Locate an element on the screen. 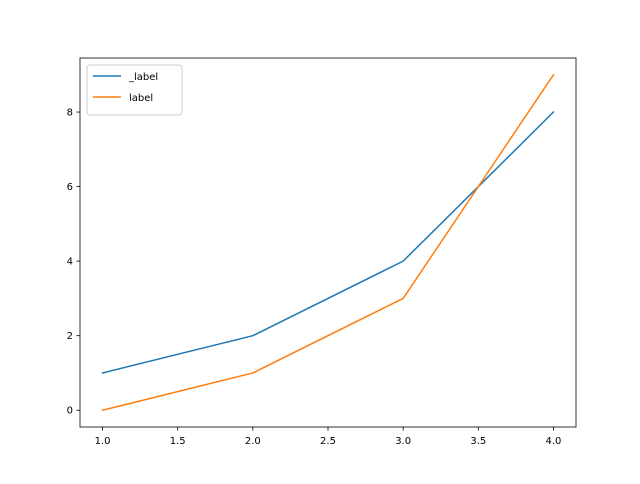 The width and height of the screenshot is (640, 484). x-tick-label: 2.0 is located at coordinates (253, 441).